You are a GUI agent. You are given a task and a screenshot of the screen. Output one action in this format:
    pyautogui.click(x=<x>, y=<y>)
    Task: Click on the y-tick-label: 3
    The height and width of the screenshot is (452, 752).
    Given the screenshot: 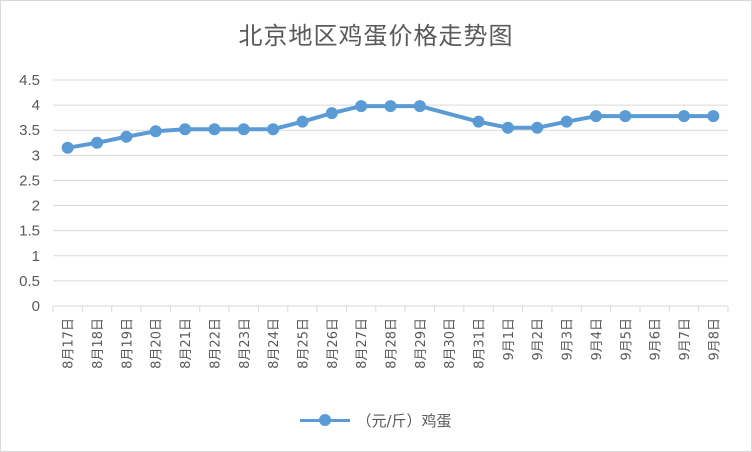 What is the action you would take?
    pyautogui.click(x=36, y=155)
    